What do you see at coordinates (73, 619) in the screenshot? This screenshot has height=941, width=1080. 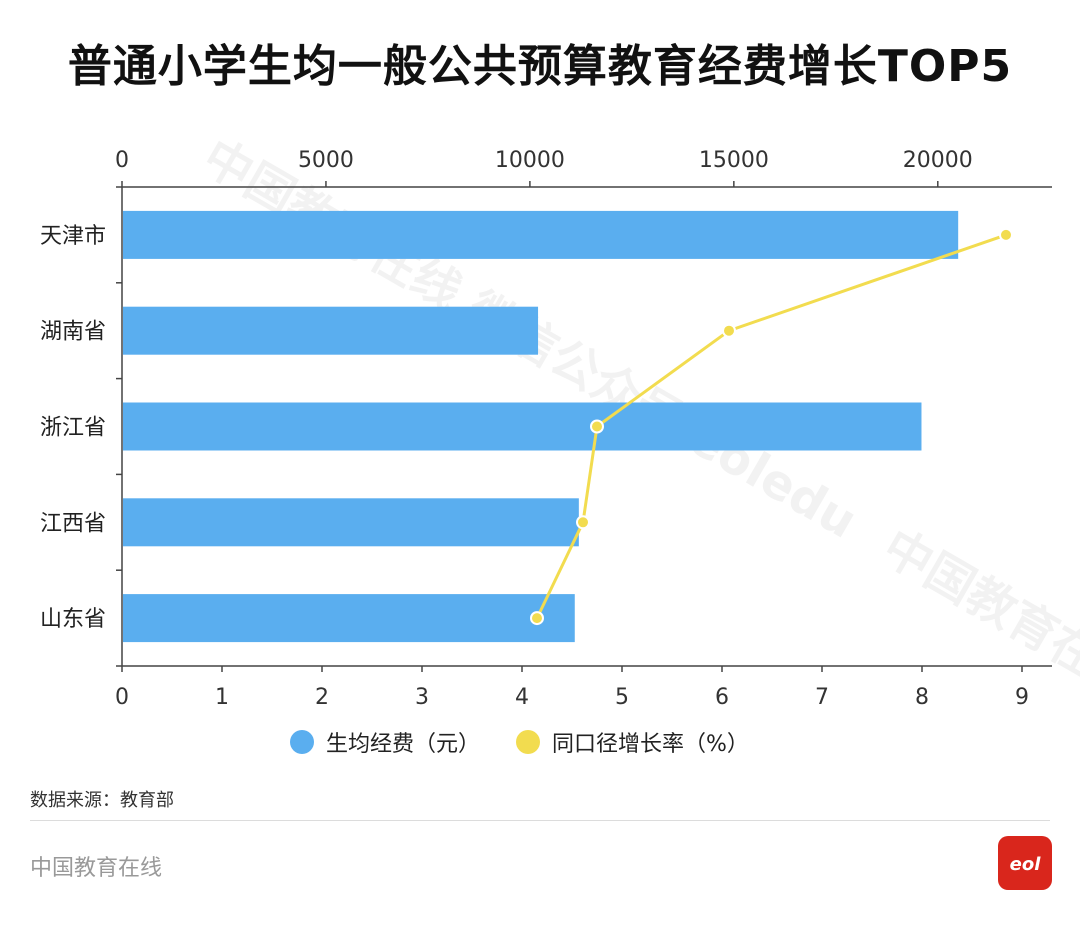 I see `category-label: 山东省` at bounding box center [73, 619].